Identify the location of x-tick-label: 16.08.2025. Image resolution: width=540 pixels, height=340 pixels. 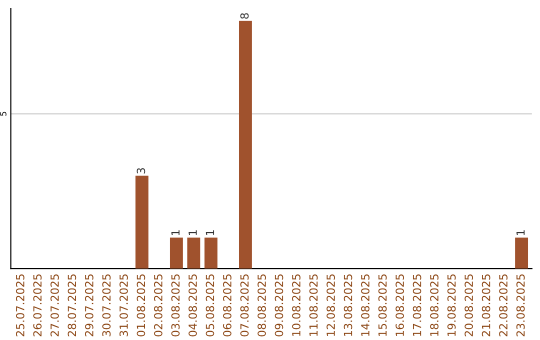
(400, 305).